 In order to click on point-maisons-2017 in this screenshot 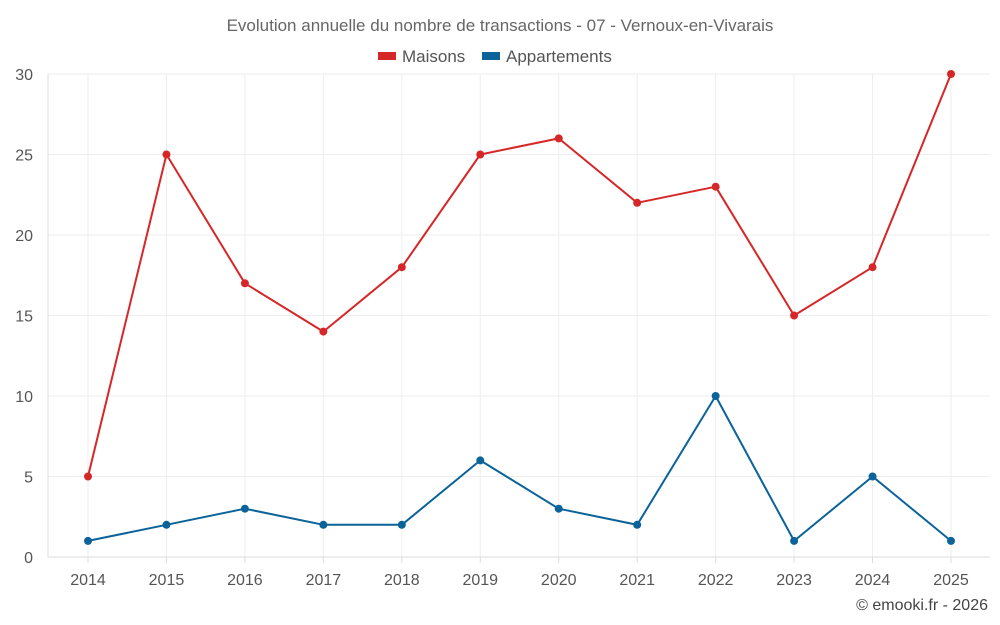, I will do `click(323, 331)`.